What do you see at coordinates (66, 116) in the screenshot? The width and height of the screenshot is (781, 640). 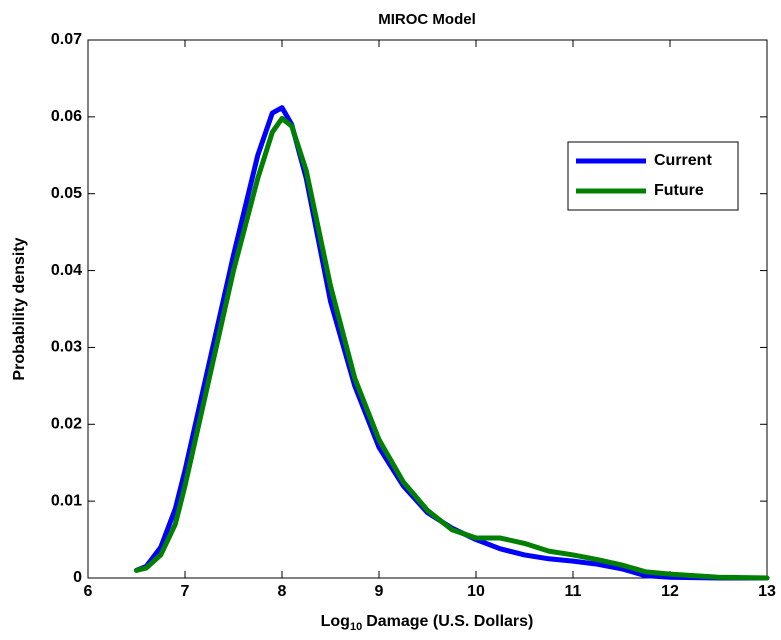 I see `y-tick-label: 0.06` at bounding box center [66, 116].